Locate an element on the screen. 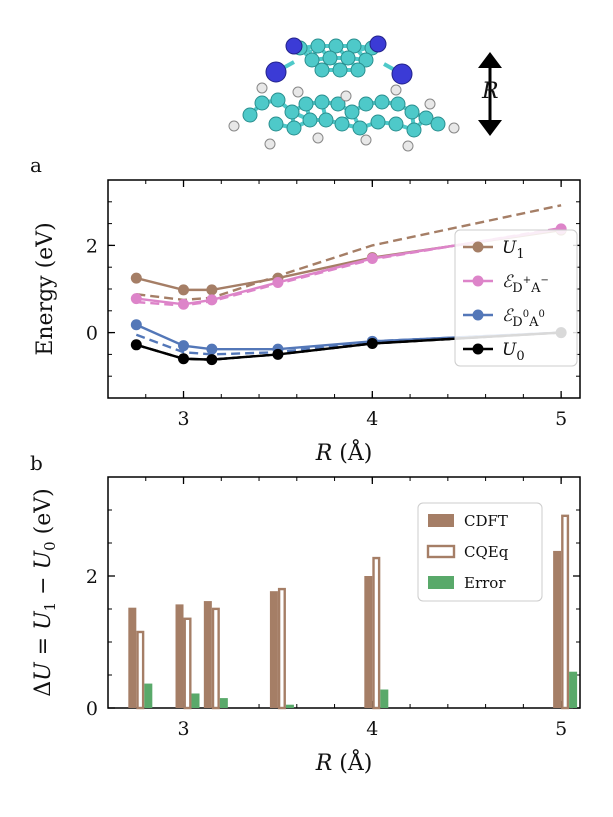 This screenshot has height=817, width=613. y-axis-label: ΔU = U1 − U0 (eV) is located at coordinates (45, 592).